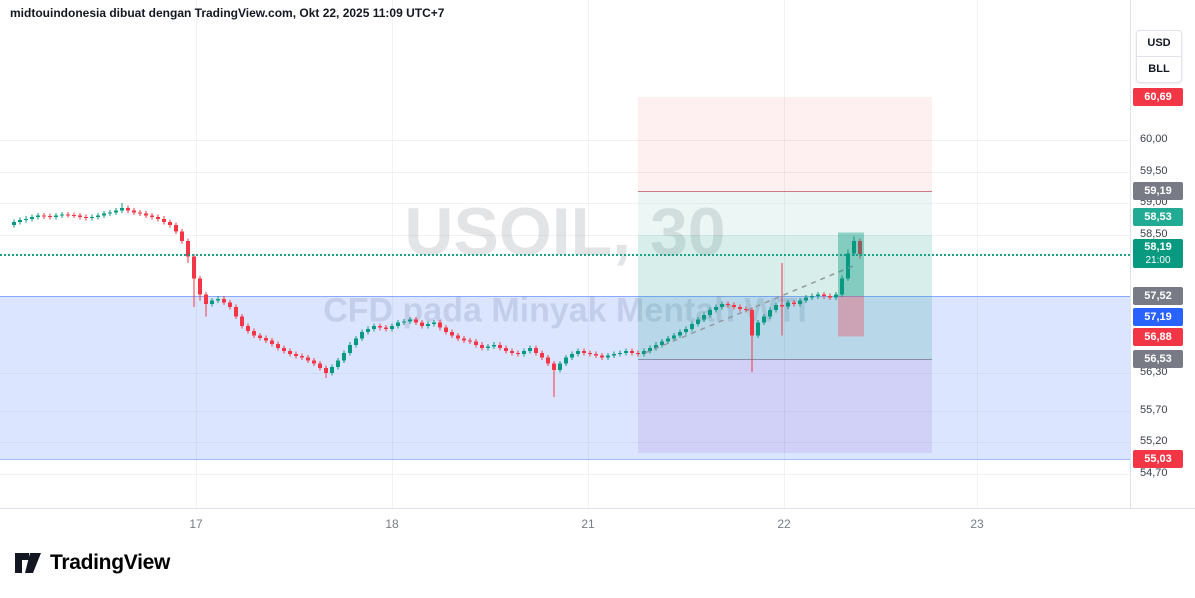 This screenshot has width=1195, height=598. What do you see at coordinates (1159, 43) in the screenshot?
I see `currency-button: USD` at bounding box center [1159, 43].